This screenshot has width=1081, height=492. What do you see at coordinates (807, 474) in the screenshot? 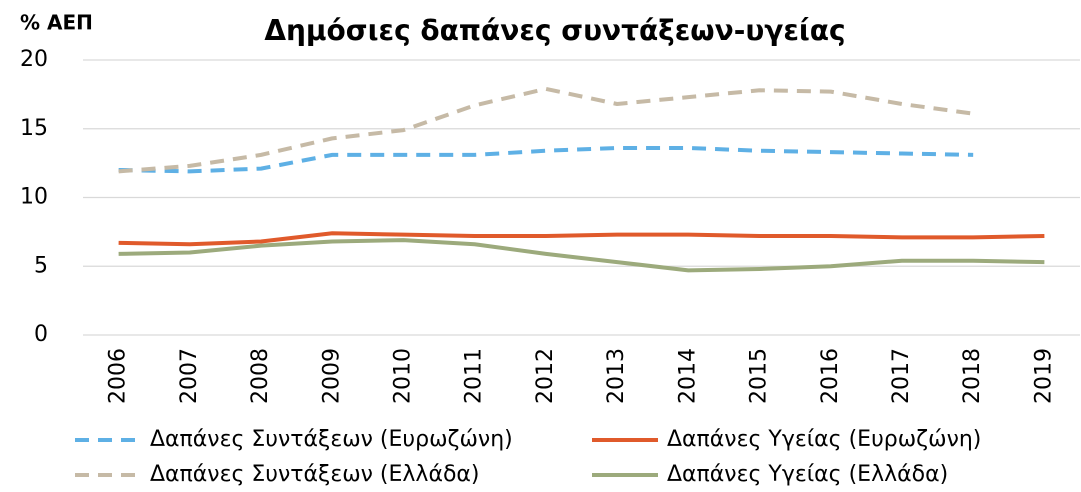
I see `legend-label: Δαπάνες Υγείας (Ελλάδα)` at bounding box center [807, 474].